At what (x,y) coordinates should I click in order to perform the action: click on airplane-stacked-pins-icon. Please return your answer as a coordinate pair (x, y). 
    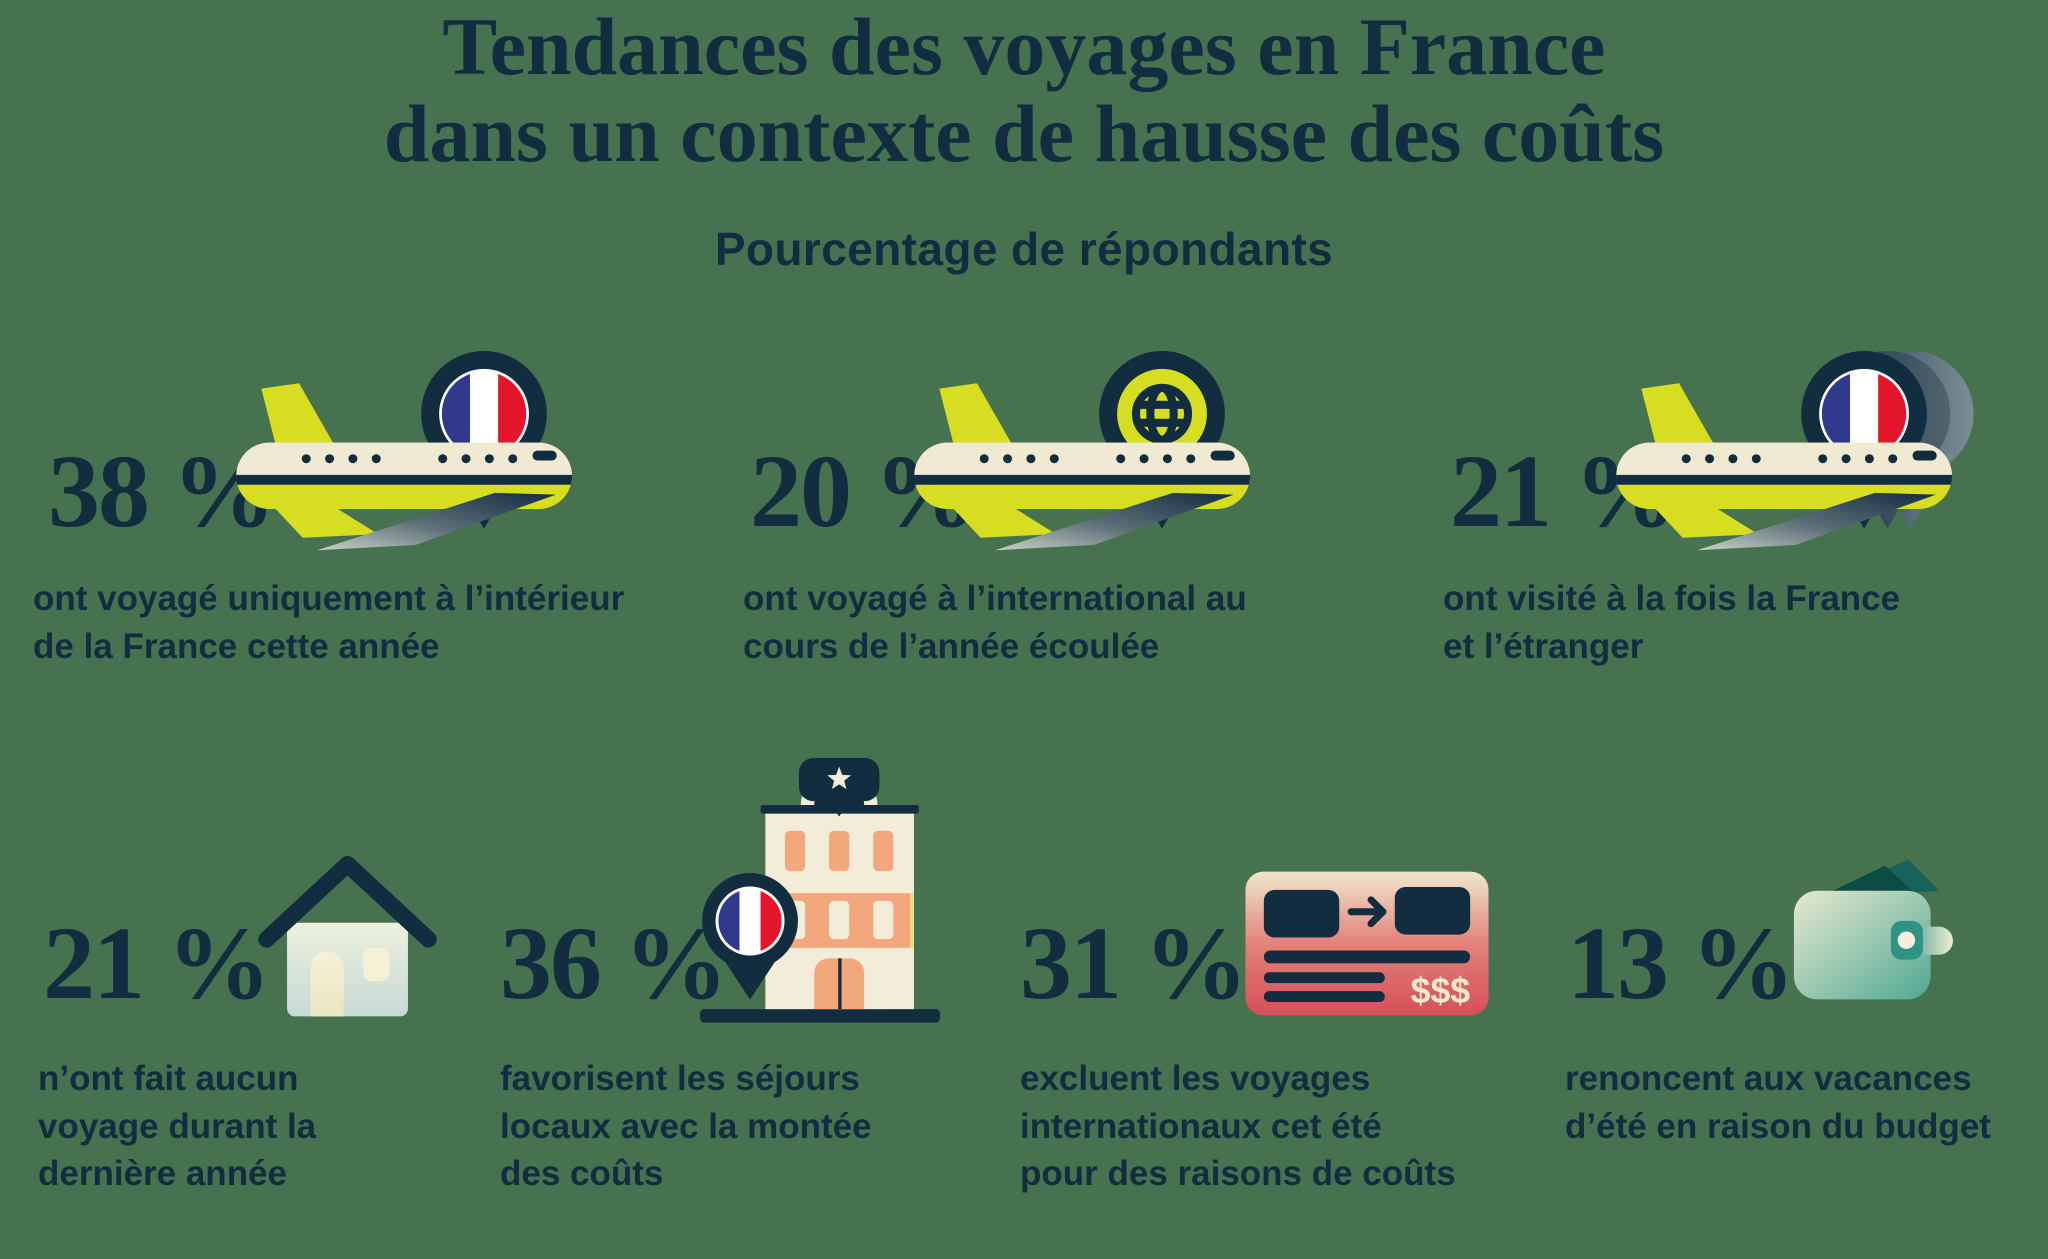
    Looking at the image, I should click on (1785, 443).